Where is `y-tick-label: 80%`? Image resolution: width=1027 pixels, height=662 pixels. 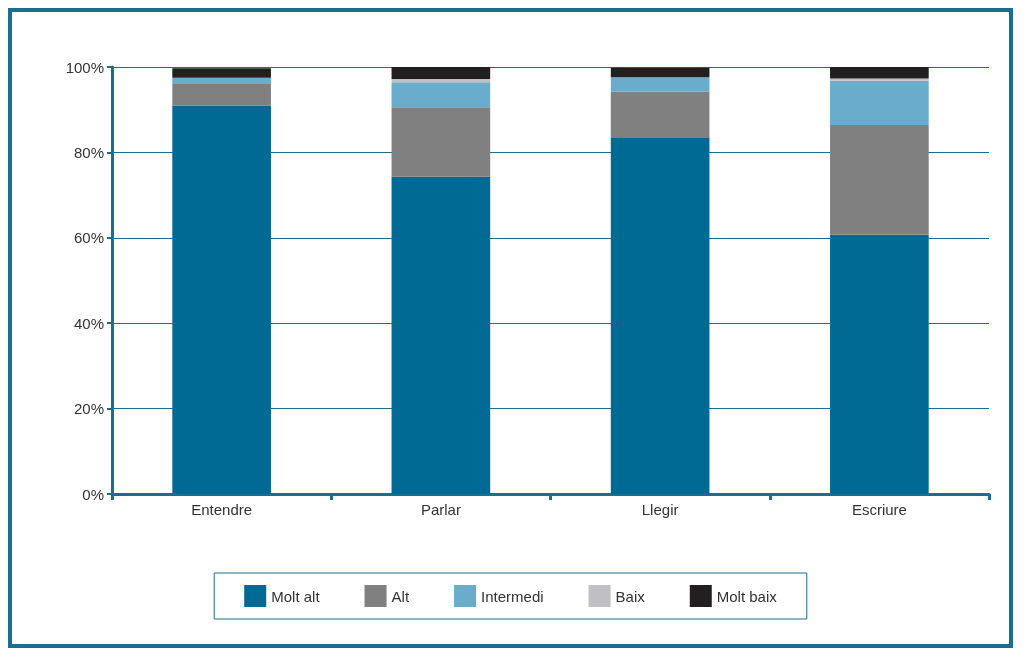
y-tick-label: 80% is located at coordinates (88, 152).